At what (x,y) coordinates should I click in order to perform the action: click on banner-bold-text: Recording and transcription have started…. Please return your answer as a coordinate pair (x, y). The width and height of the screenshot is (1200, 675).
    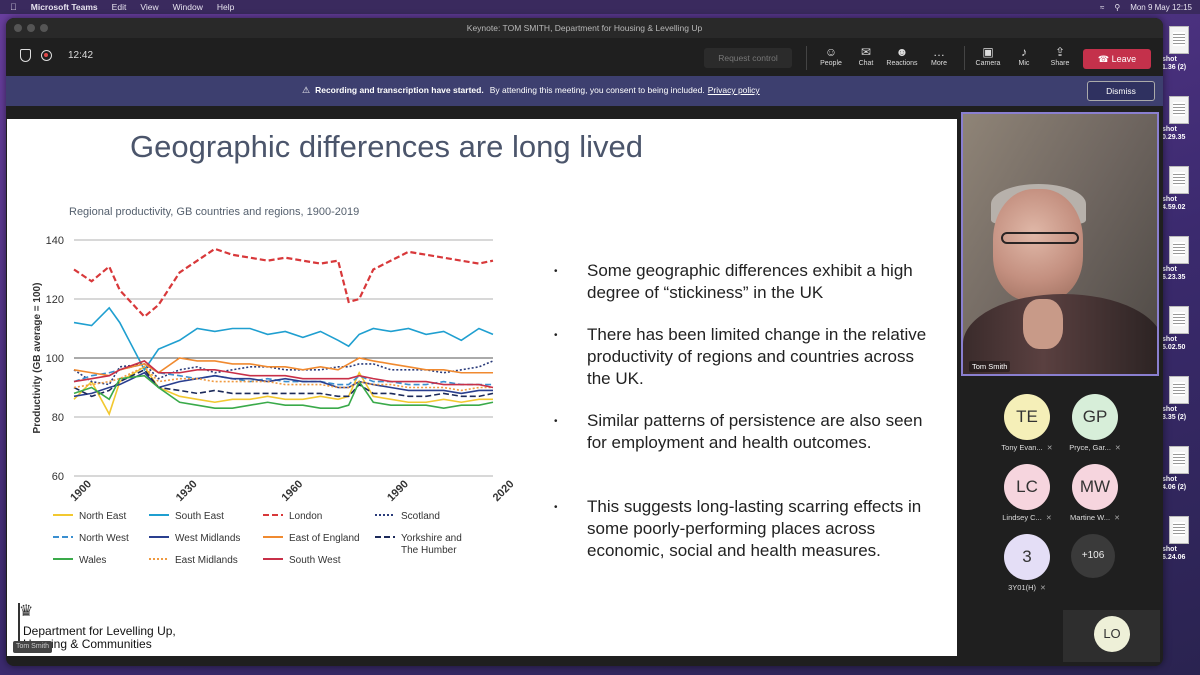
    Looking at the image, I should click on (399, 90).